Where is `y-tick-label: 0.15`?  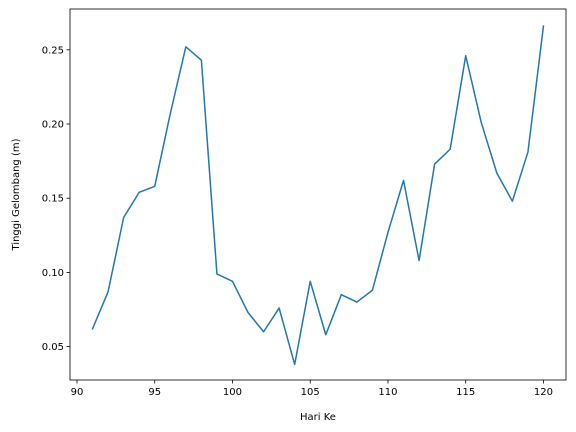
y-tick-label: 0.15 is located at coordinates (53, 199).